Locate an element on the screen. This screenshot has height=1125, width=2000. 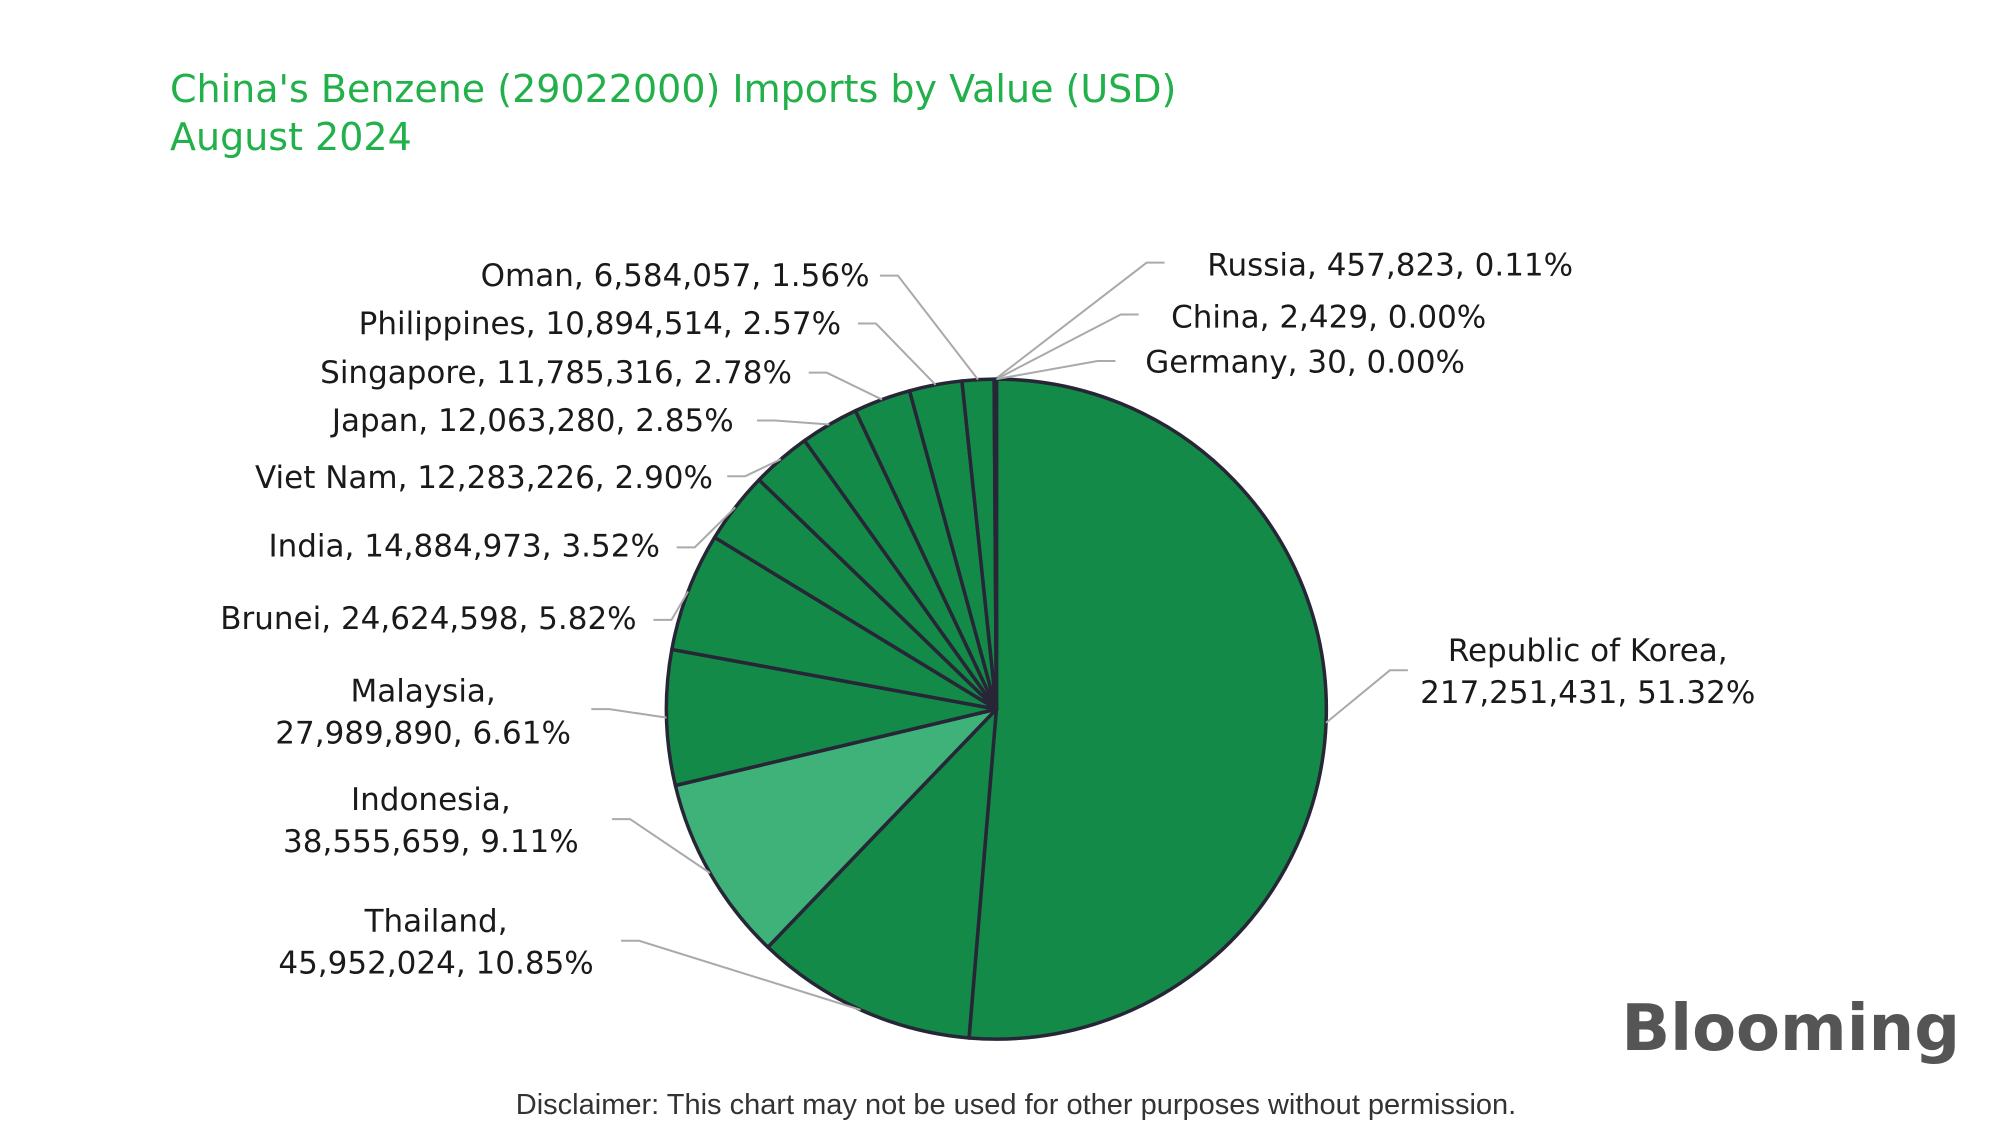
data-label-line: Germany, 30, 0.00% is located at coordinates (1305, 362).